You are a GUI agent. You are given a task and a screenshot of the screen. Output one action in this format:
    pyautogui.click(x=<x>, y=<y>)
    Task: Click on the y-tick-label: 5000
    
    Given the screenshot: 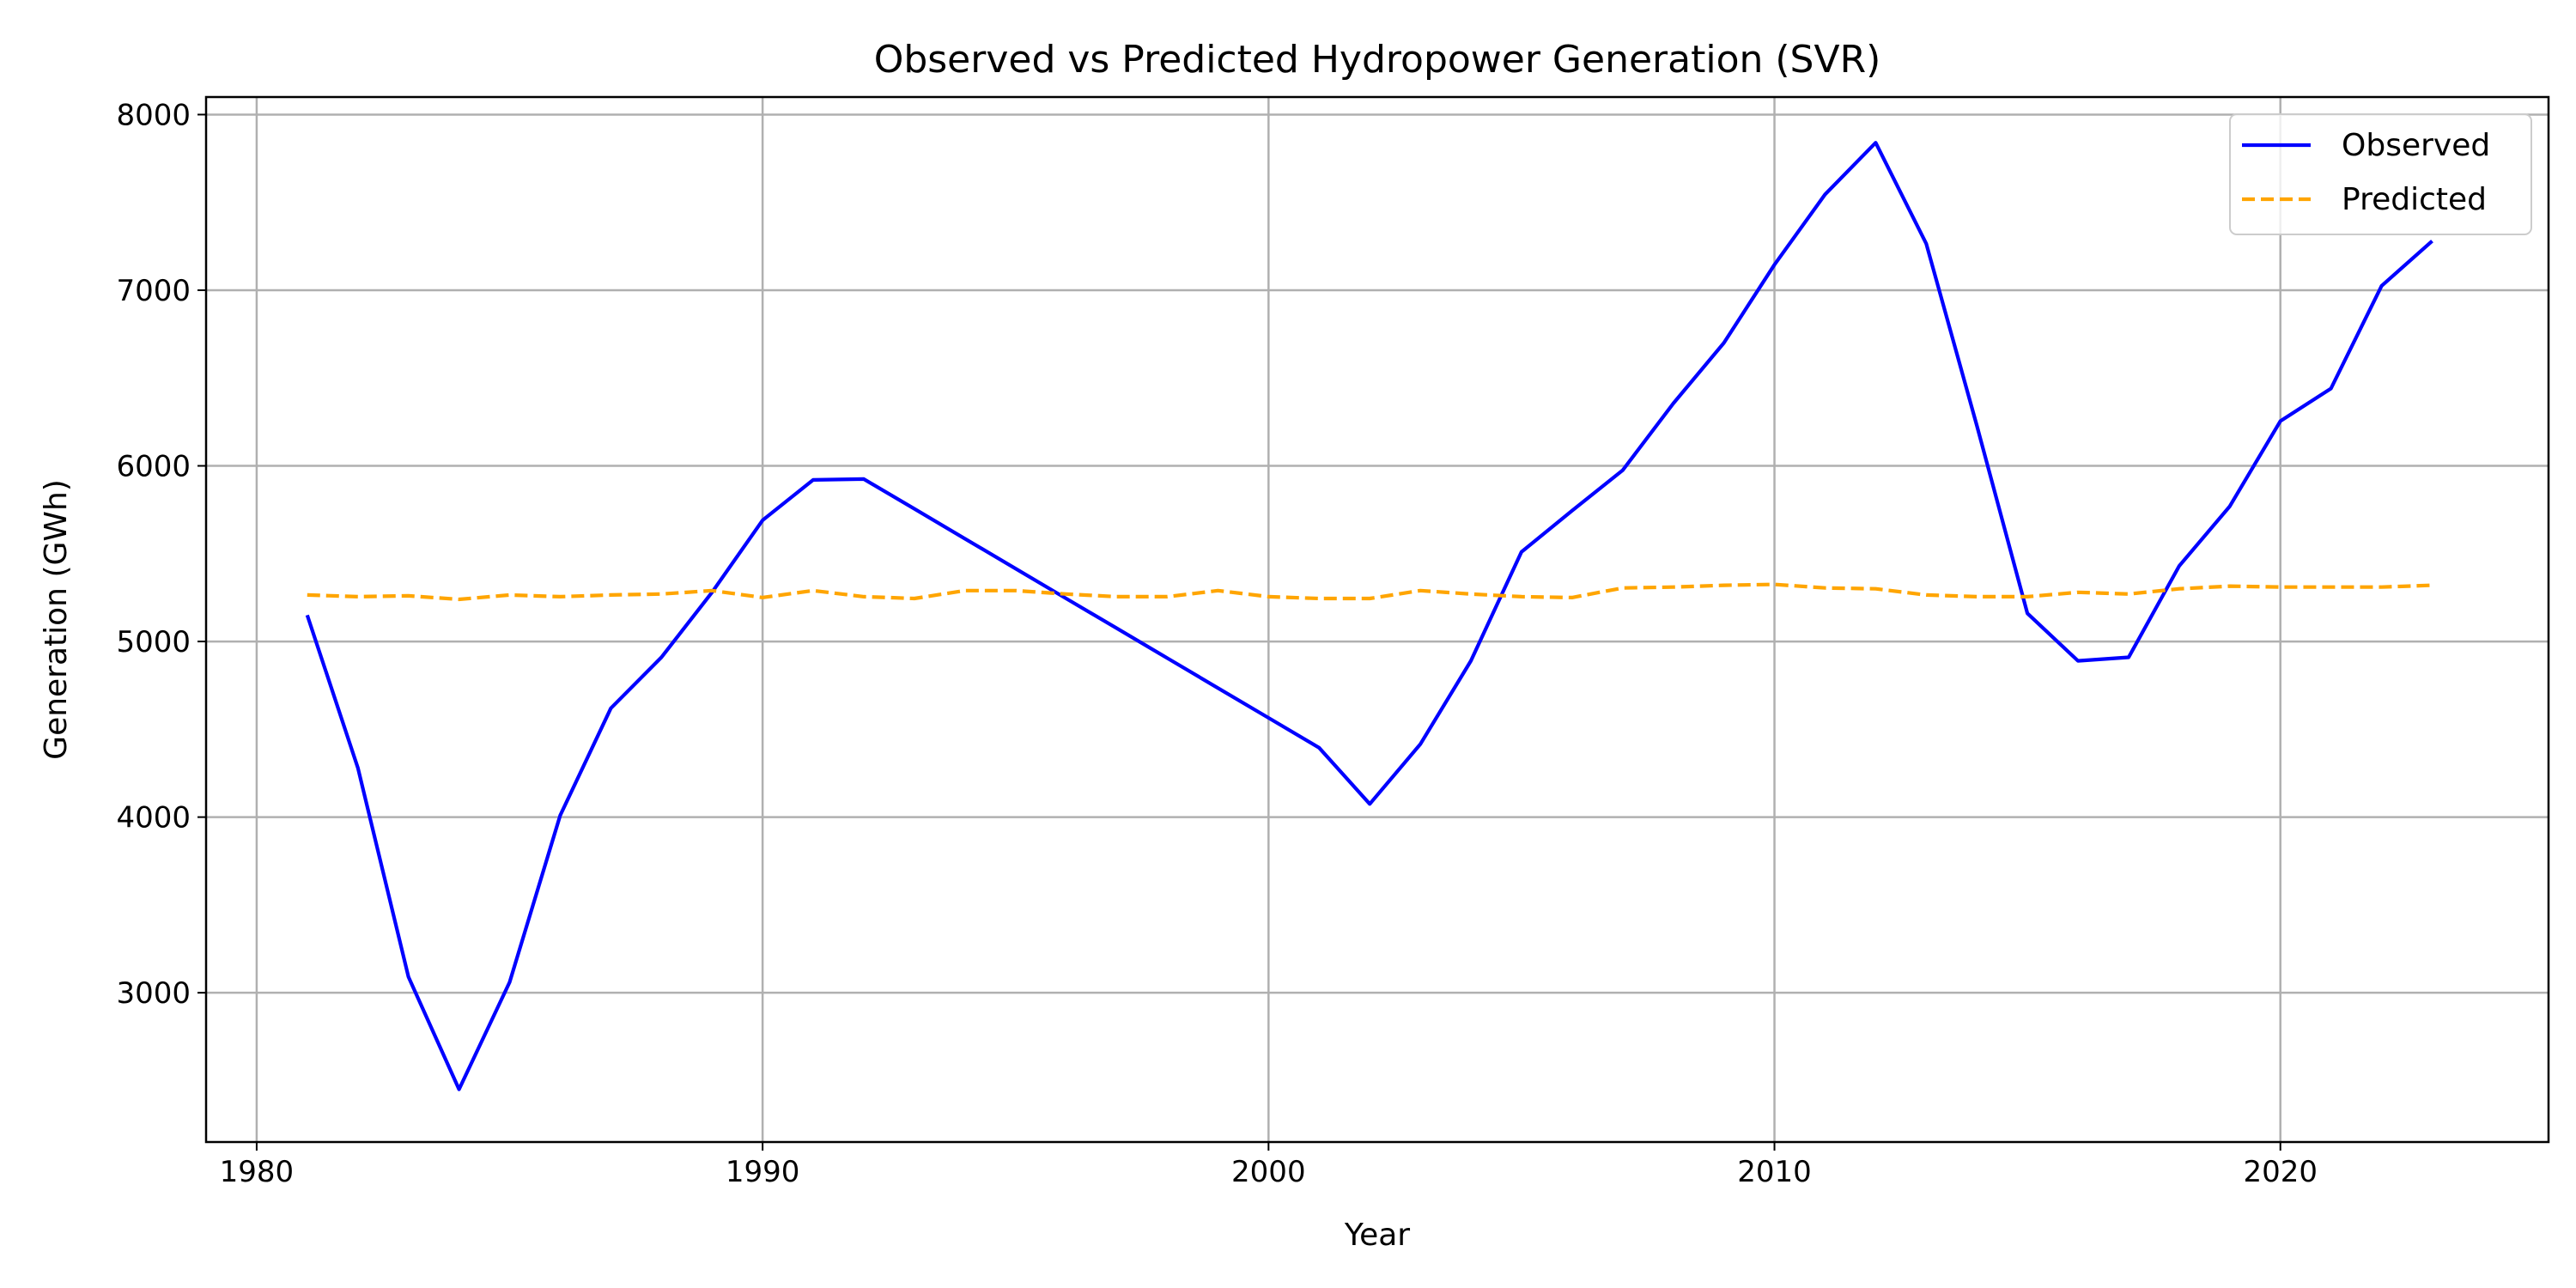 What is the action you would take?
    pyautogui.click(x=153, y=642)
    